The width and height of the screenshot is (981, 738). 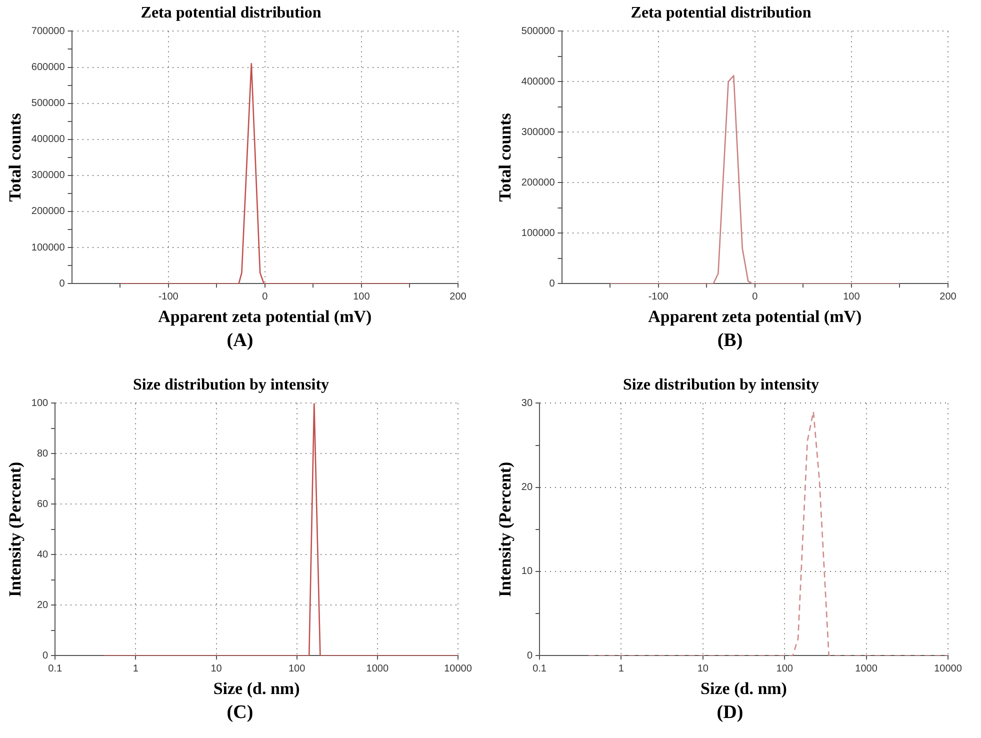 What do you see at coordinates (42, 454) in the screenshot?
I see `y-tick-label: 80` at bounding box center [42, 454].